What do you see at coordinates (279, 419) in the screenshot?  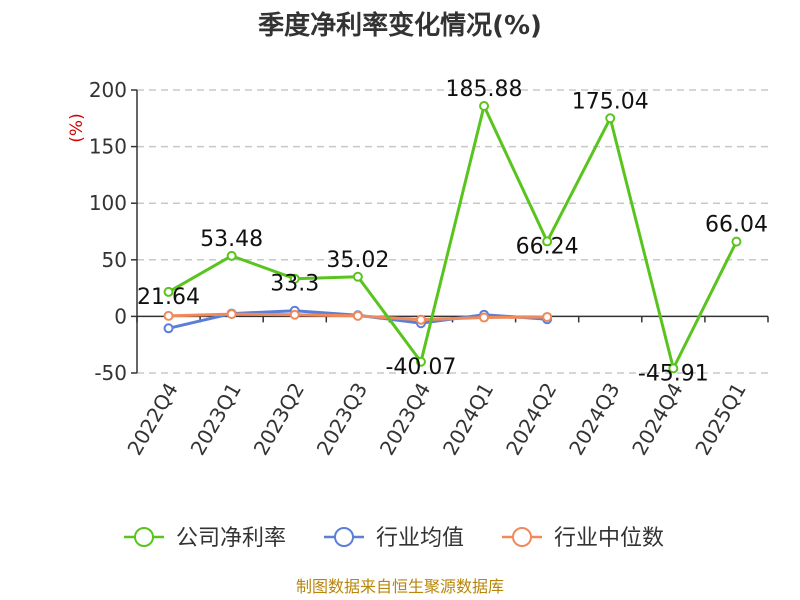 I see `x-tick-label: 2023Q2` at bounding box center [279, 419].